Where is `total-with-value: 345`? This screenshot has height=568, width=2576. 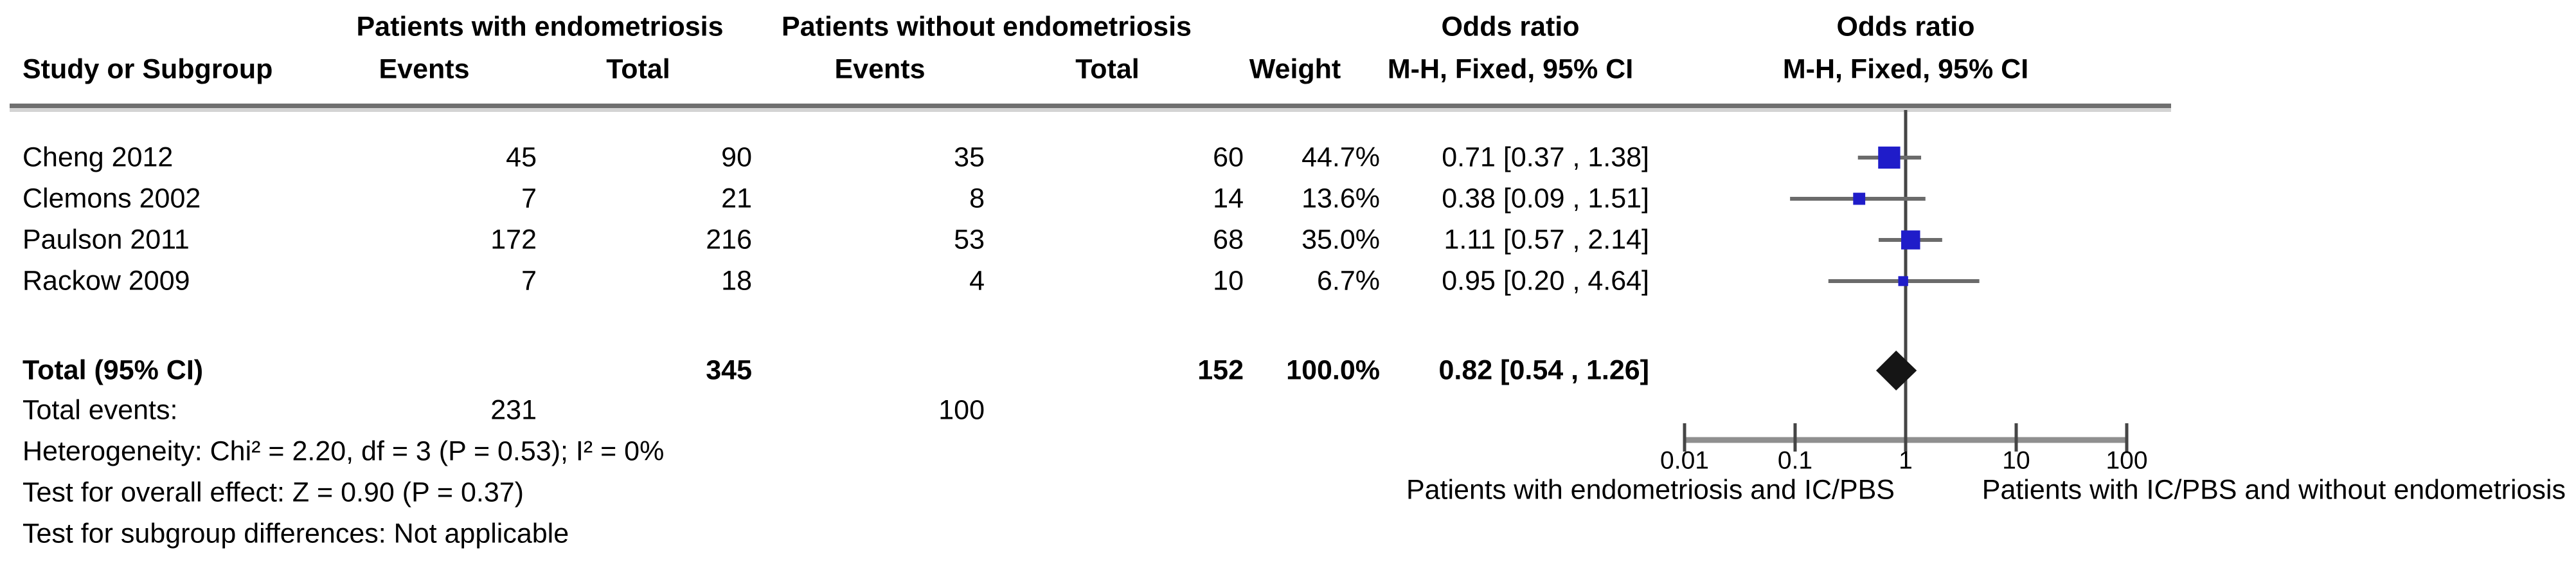
total-with-value: 345 is located at coordinates (729, 370).